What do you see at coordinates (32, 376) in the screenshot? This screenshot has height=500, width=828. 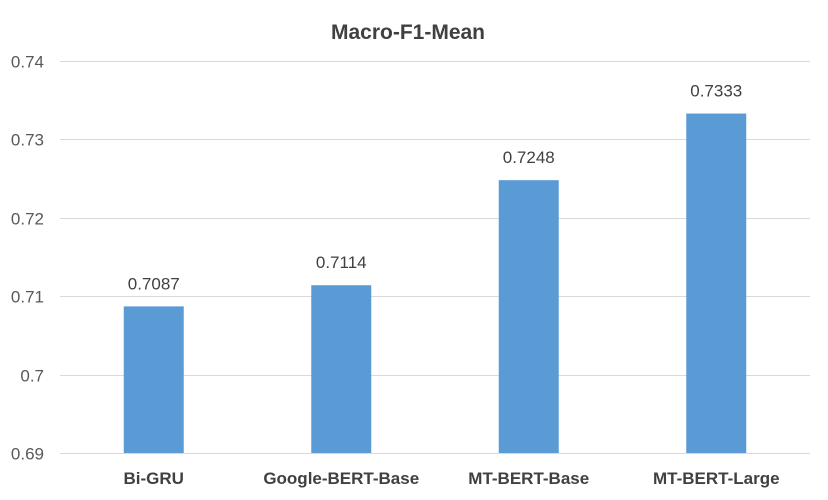 I see `y-tick-label: 0.7` at bounding box center [32, 376].